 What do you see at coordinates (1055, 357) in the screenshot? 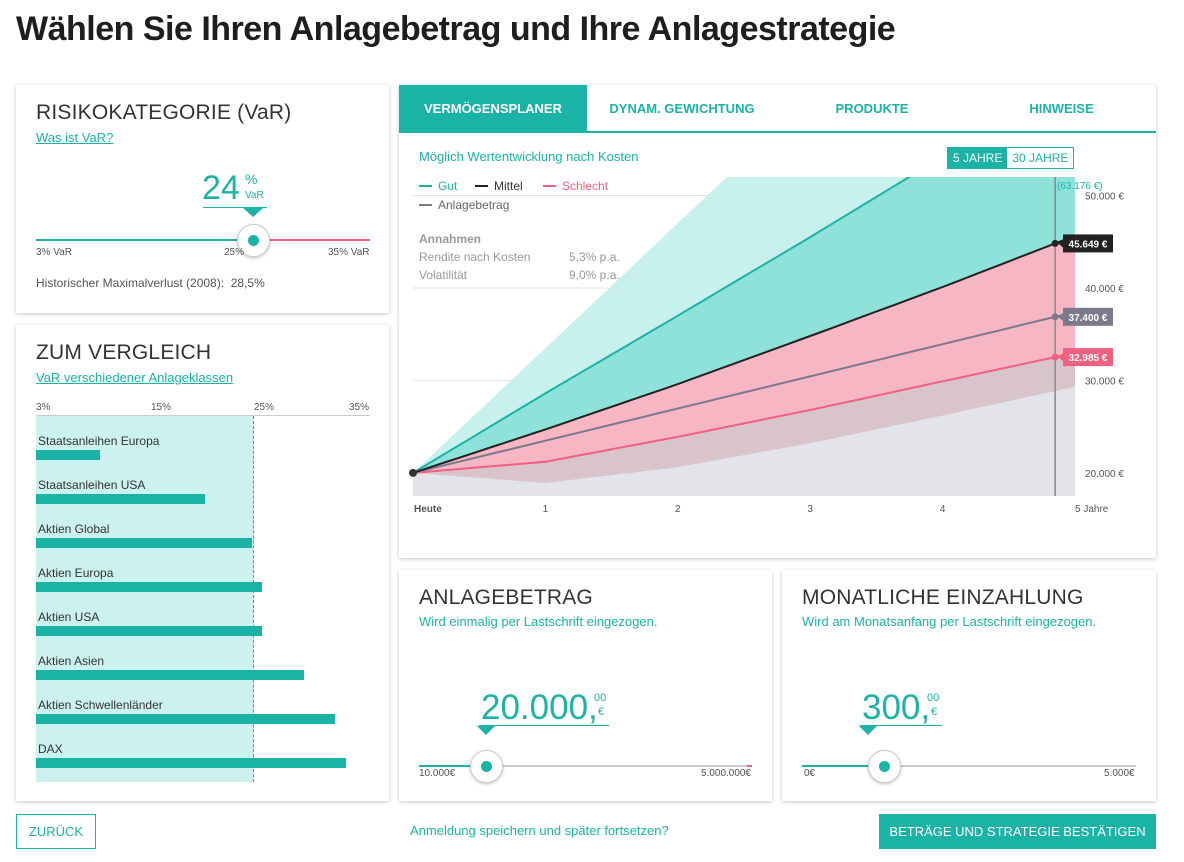
I see `marker-bad` at bounding box center [1055, 357].